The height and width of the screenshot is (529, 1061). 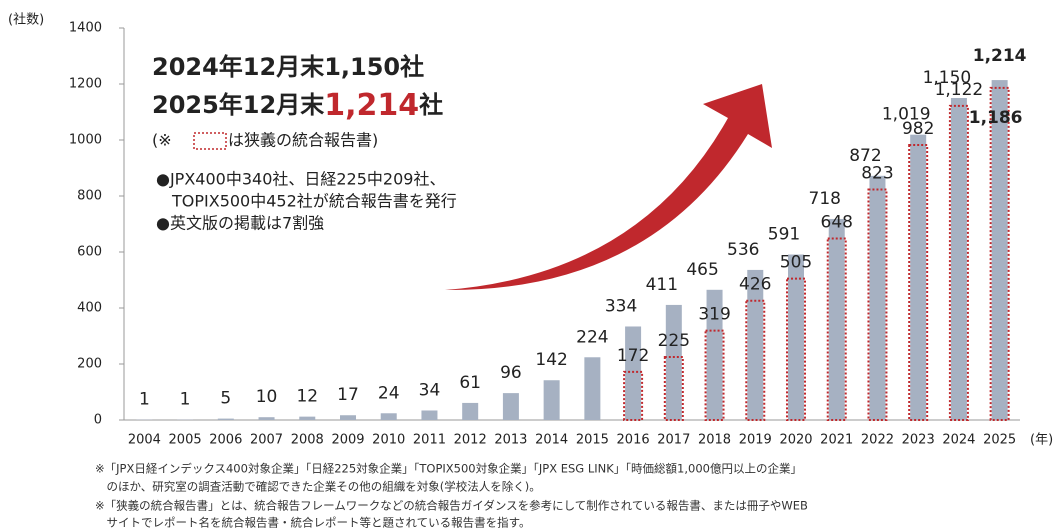 I want to click on value-label: 1,214, so click(x=1000, y=56).